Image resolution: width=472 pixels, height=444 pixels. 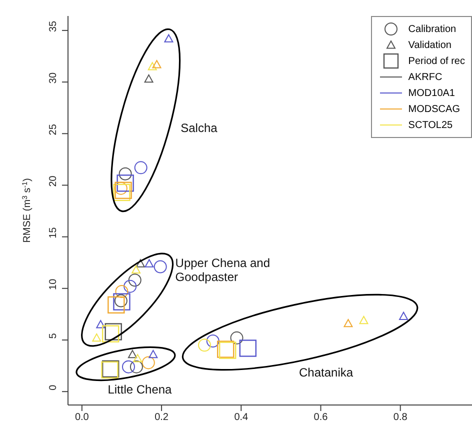 I want to click on x-tick-label: 0.2, so click(x=161, y=418).